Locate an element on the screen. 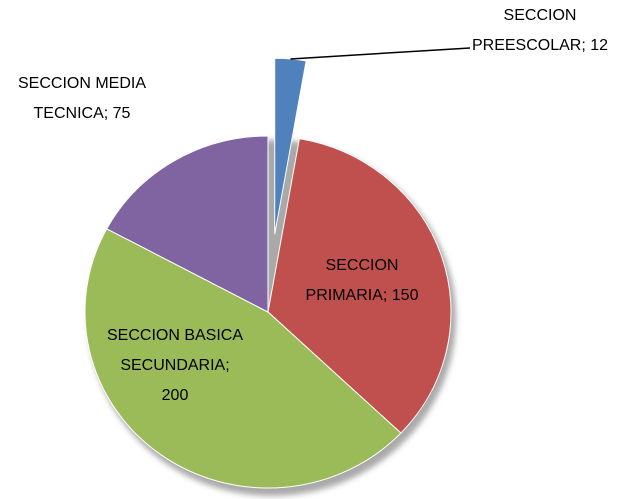 This screenshot has width=641, height=499. data-label-line: SECCION MEDIA is located at coordinates (82, 83).